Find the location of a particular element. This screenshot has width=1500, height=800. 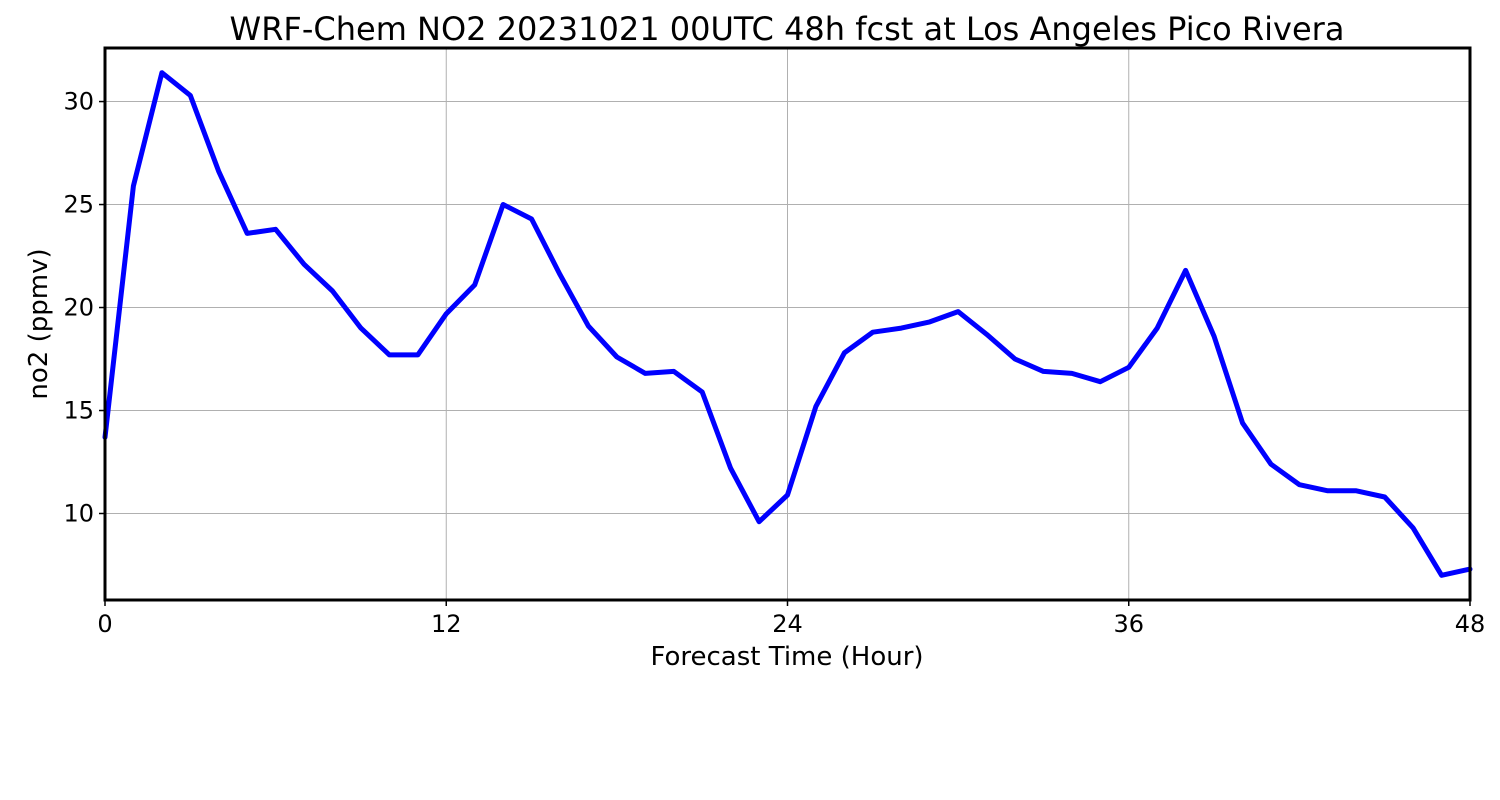

y-tick-label: 15 is located at coordinates (78, 411).